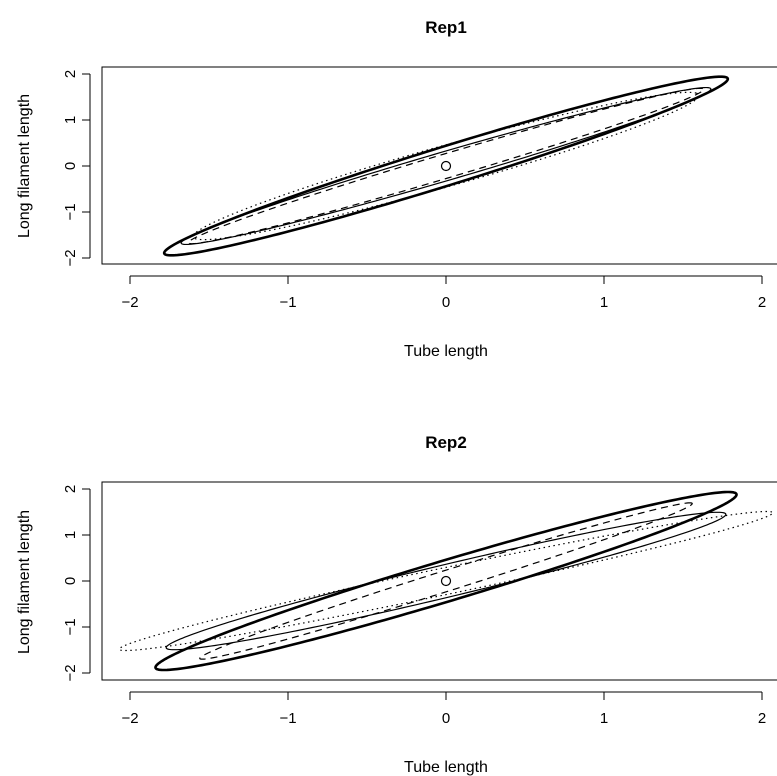  I want to click on panel-1-x-axis: −2 −1 0 1 2, so click(443, 293).